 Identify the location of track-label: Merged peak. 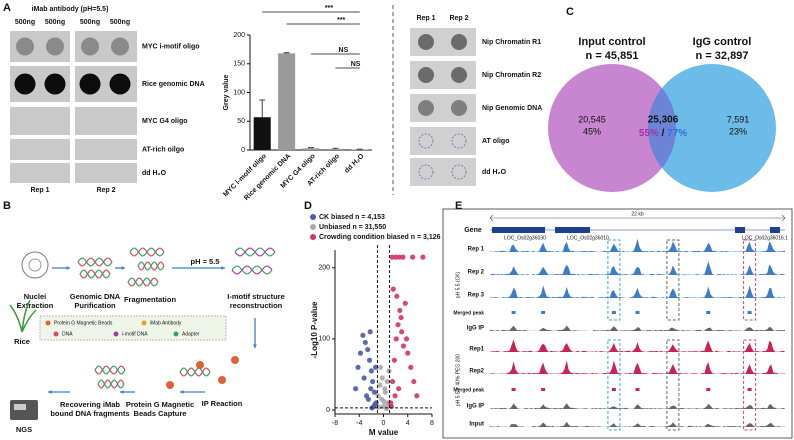
(468, 313).